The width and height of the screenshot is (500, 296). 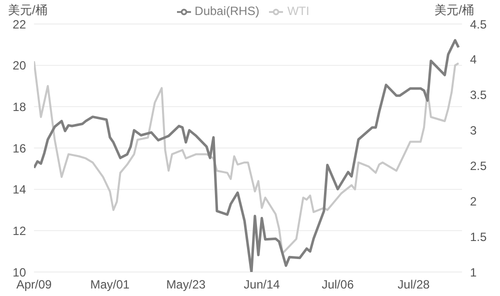 What do you see at coordinates (19, 148) in the screenshot?
I see `y-tick-label: 16` at bounding box center [19, 148].